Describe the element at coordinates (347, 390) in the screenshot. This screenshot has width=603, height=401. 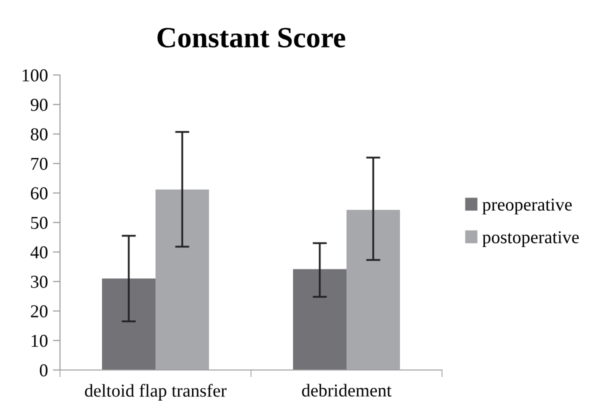
I see `x-tick-label: debridement` at that location.